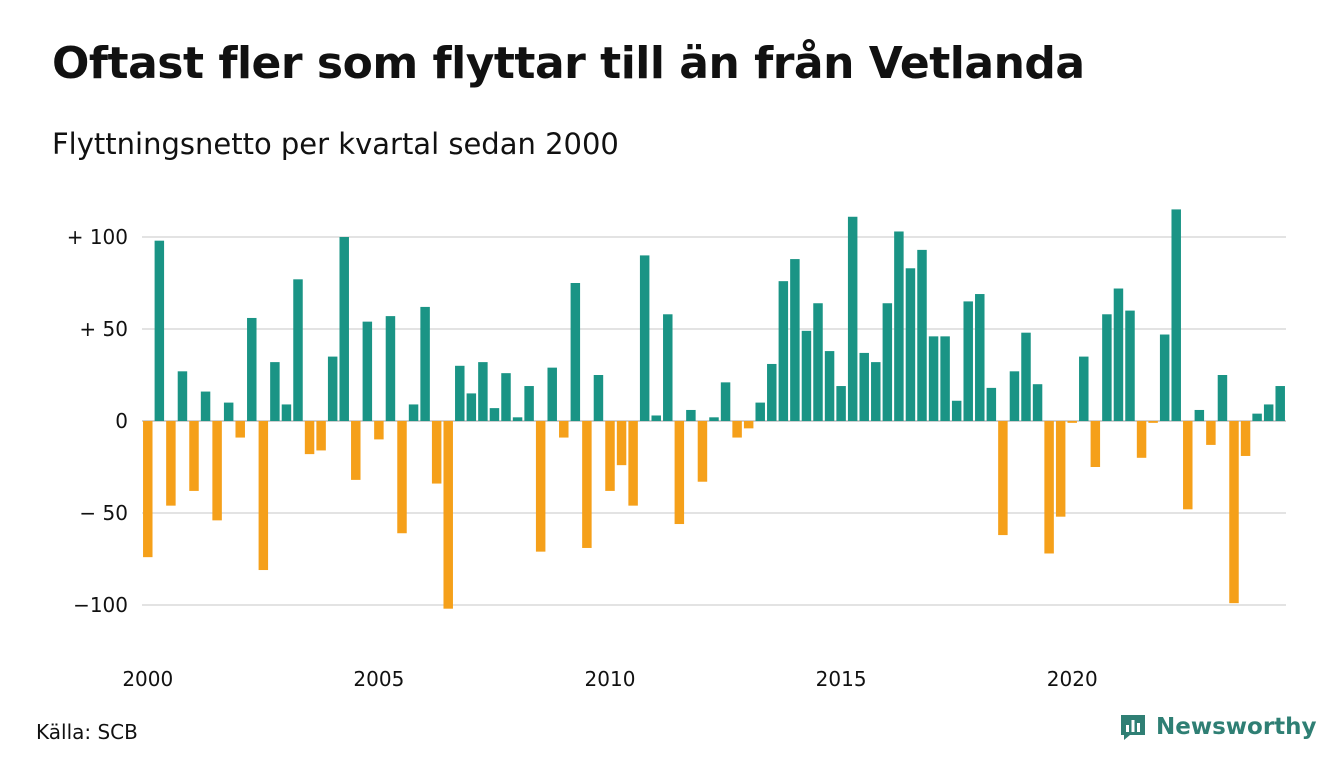 The image size is (1340, 780). Describe the element at coordinates (818, 362) in the screenshot. I see `bar-2014-q3: 2014 Q3: 64` at that location.